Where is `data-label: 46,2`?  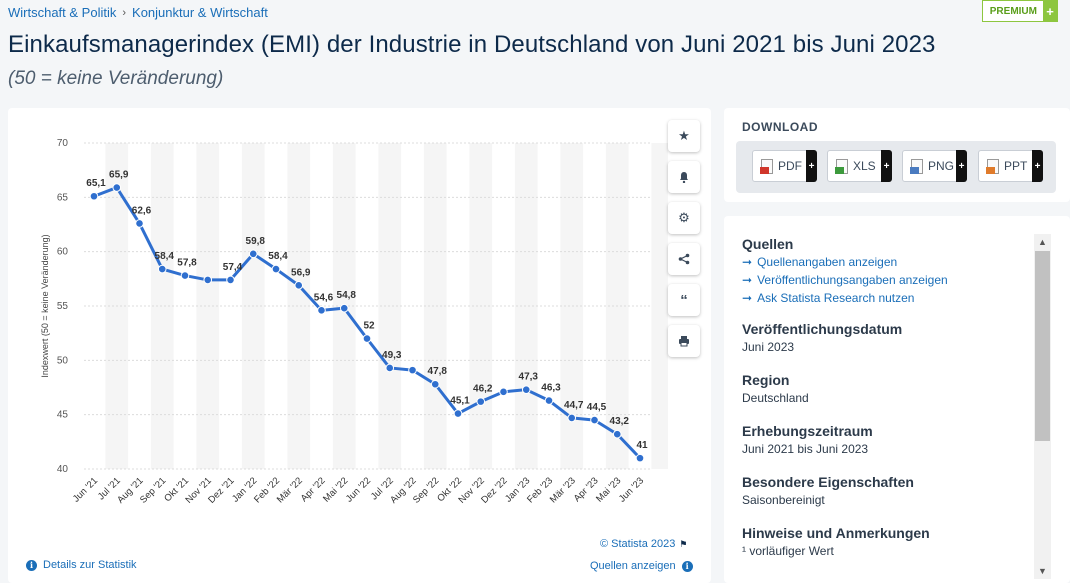 data-label: 46,2 is located at coordinates (483, 389).